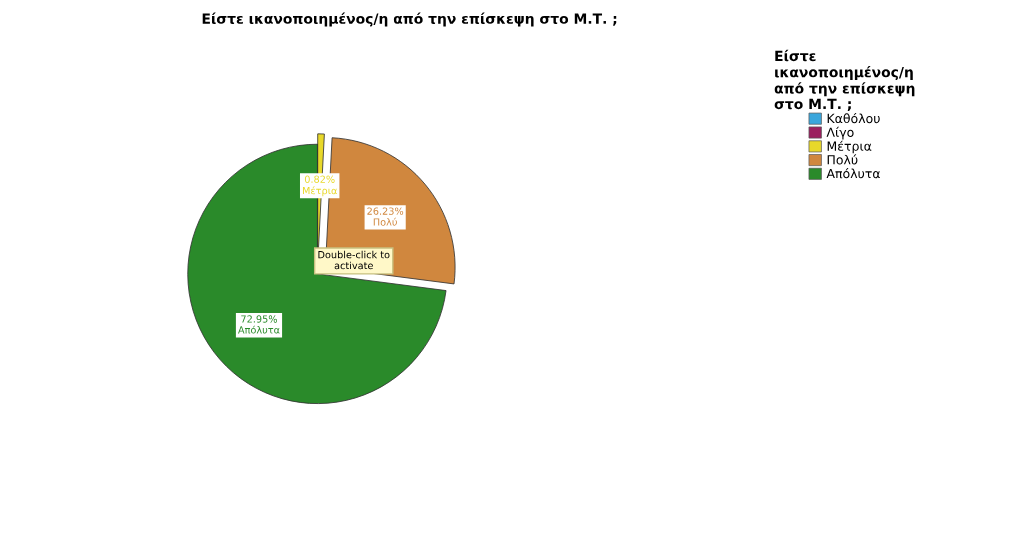 The height and width of the screenshot is (559, 1024). What do you see at coordinates (840, 133) in the screenshot?
I see `legend-label: Λίγο` at bounding box center [840, 133].